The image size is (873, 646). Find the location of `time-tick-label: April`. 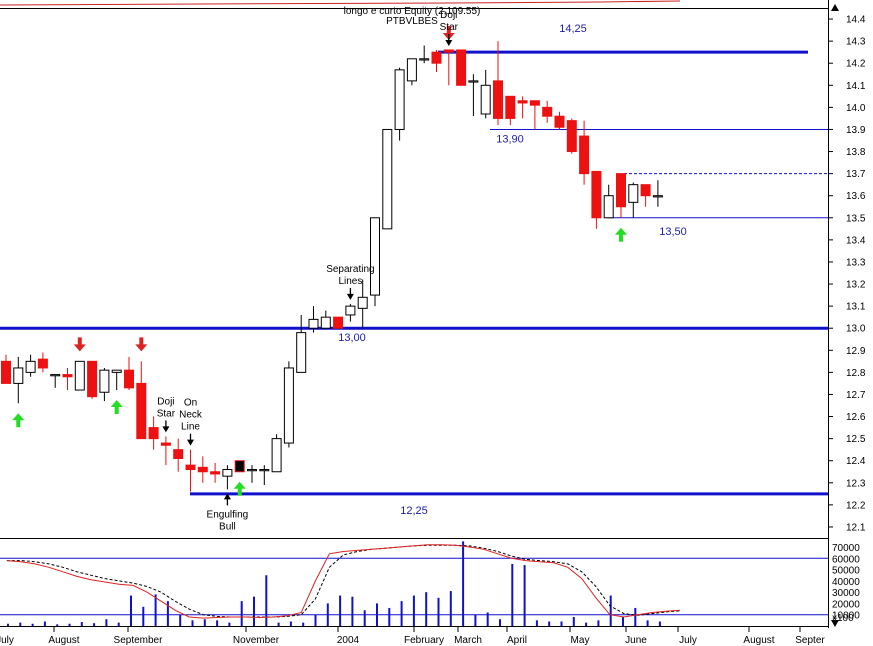

time-tick-label: April is located at coordinates (517, 640).